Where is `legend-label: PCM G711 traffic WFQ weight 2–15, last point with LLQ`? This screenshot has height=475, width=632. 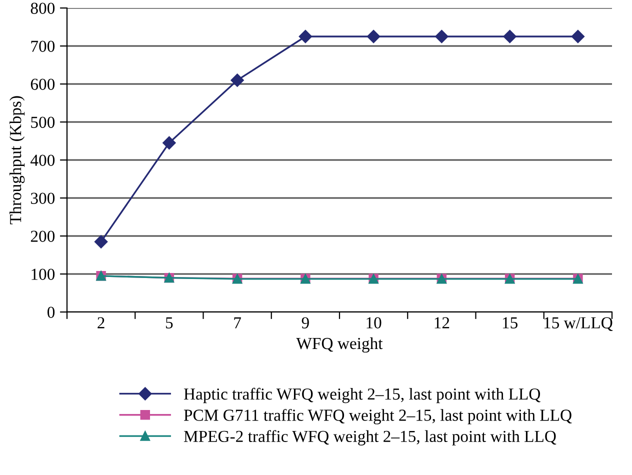
legend-label: PCM G711 traffic WFQ weight 2–15, last point with LLQ is located at coordinates (378, 416).